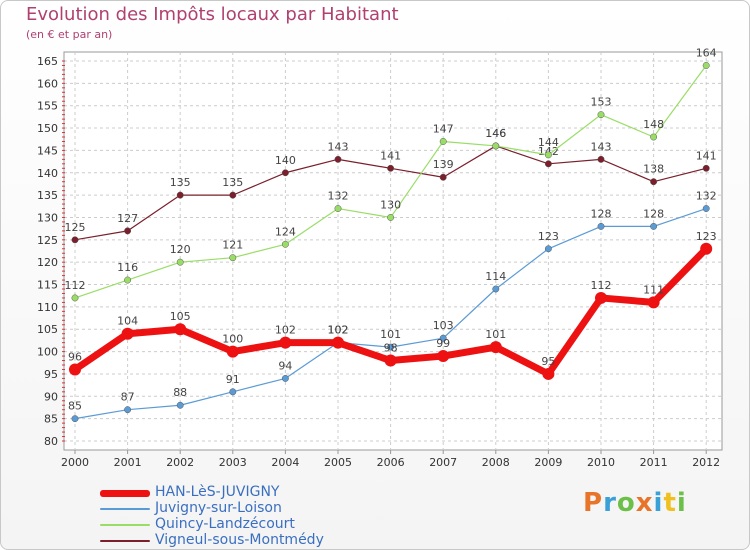 Image resolution: width=750 pixels, height=550 pixels. I want to click on data-label: 124, so click(285, 231).